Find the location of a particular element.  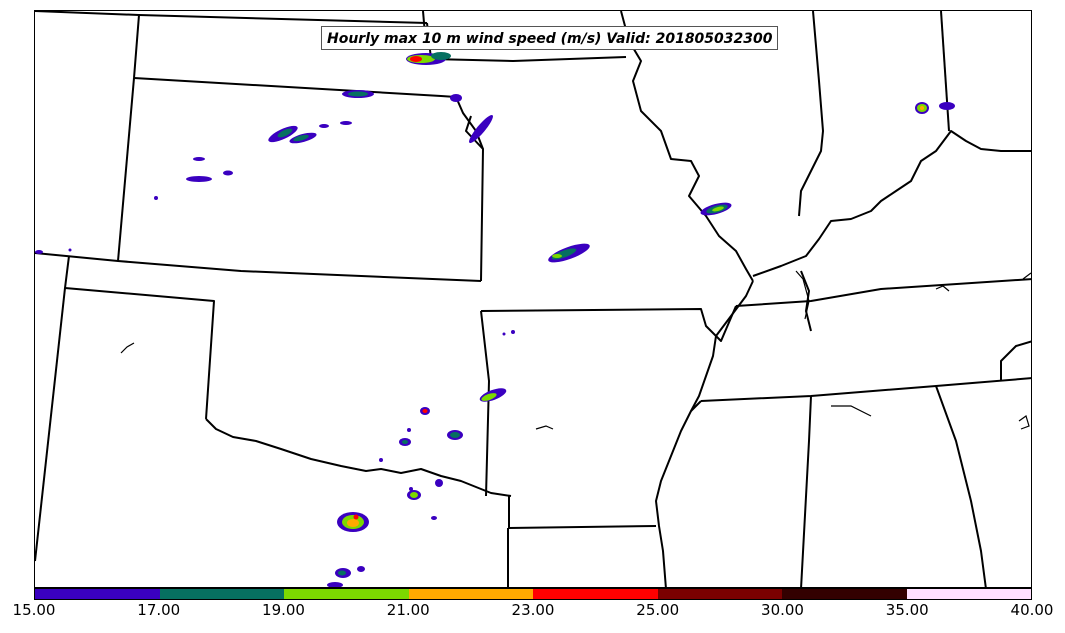

boundary-tx-ar-la is located at coordinates (582, 512).